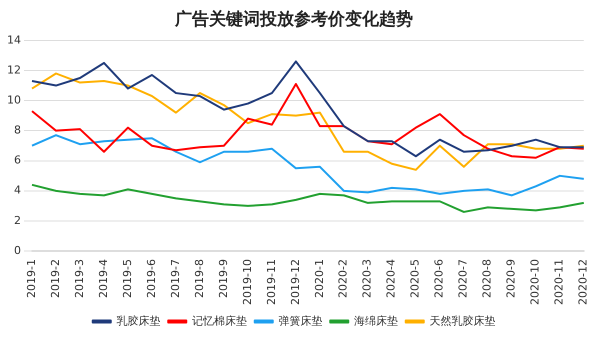  Describe the element at coordinates (17, 250) in the screenshot. I see `y-tick-label: 0` at that location.